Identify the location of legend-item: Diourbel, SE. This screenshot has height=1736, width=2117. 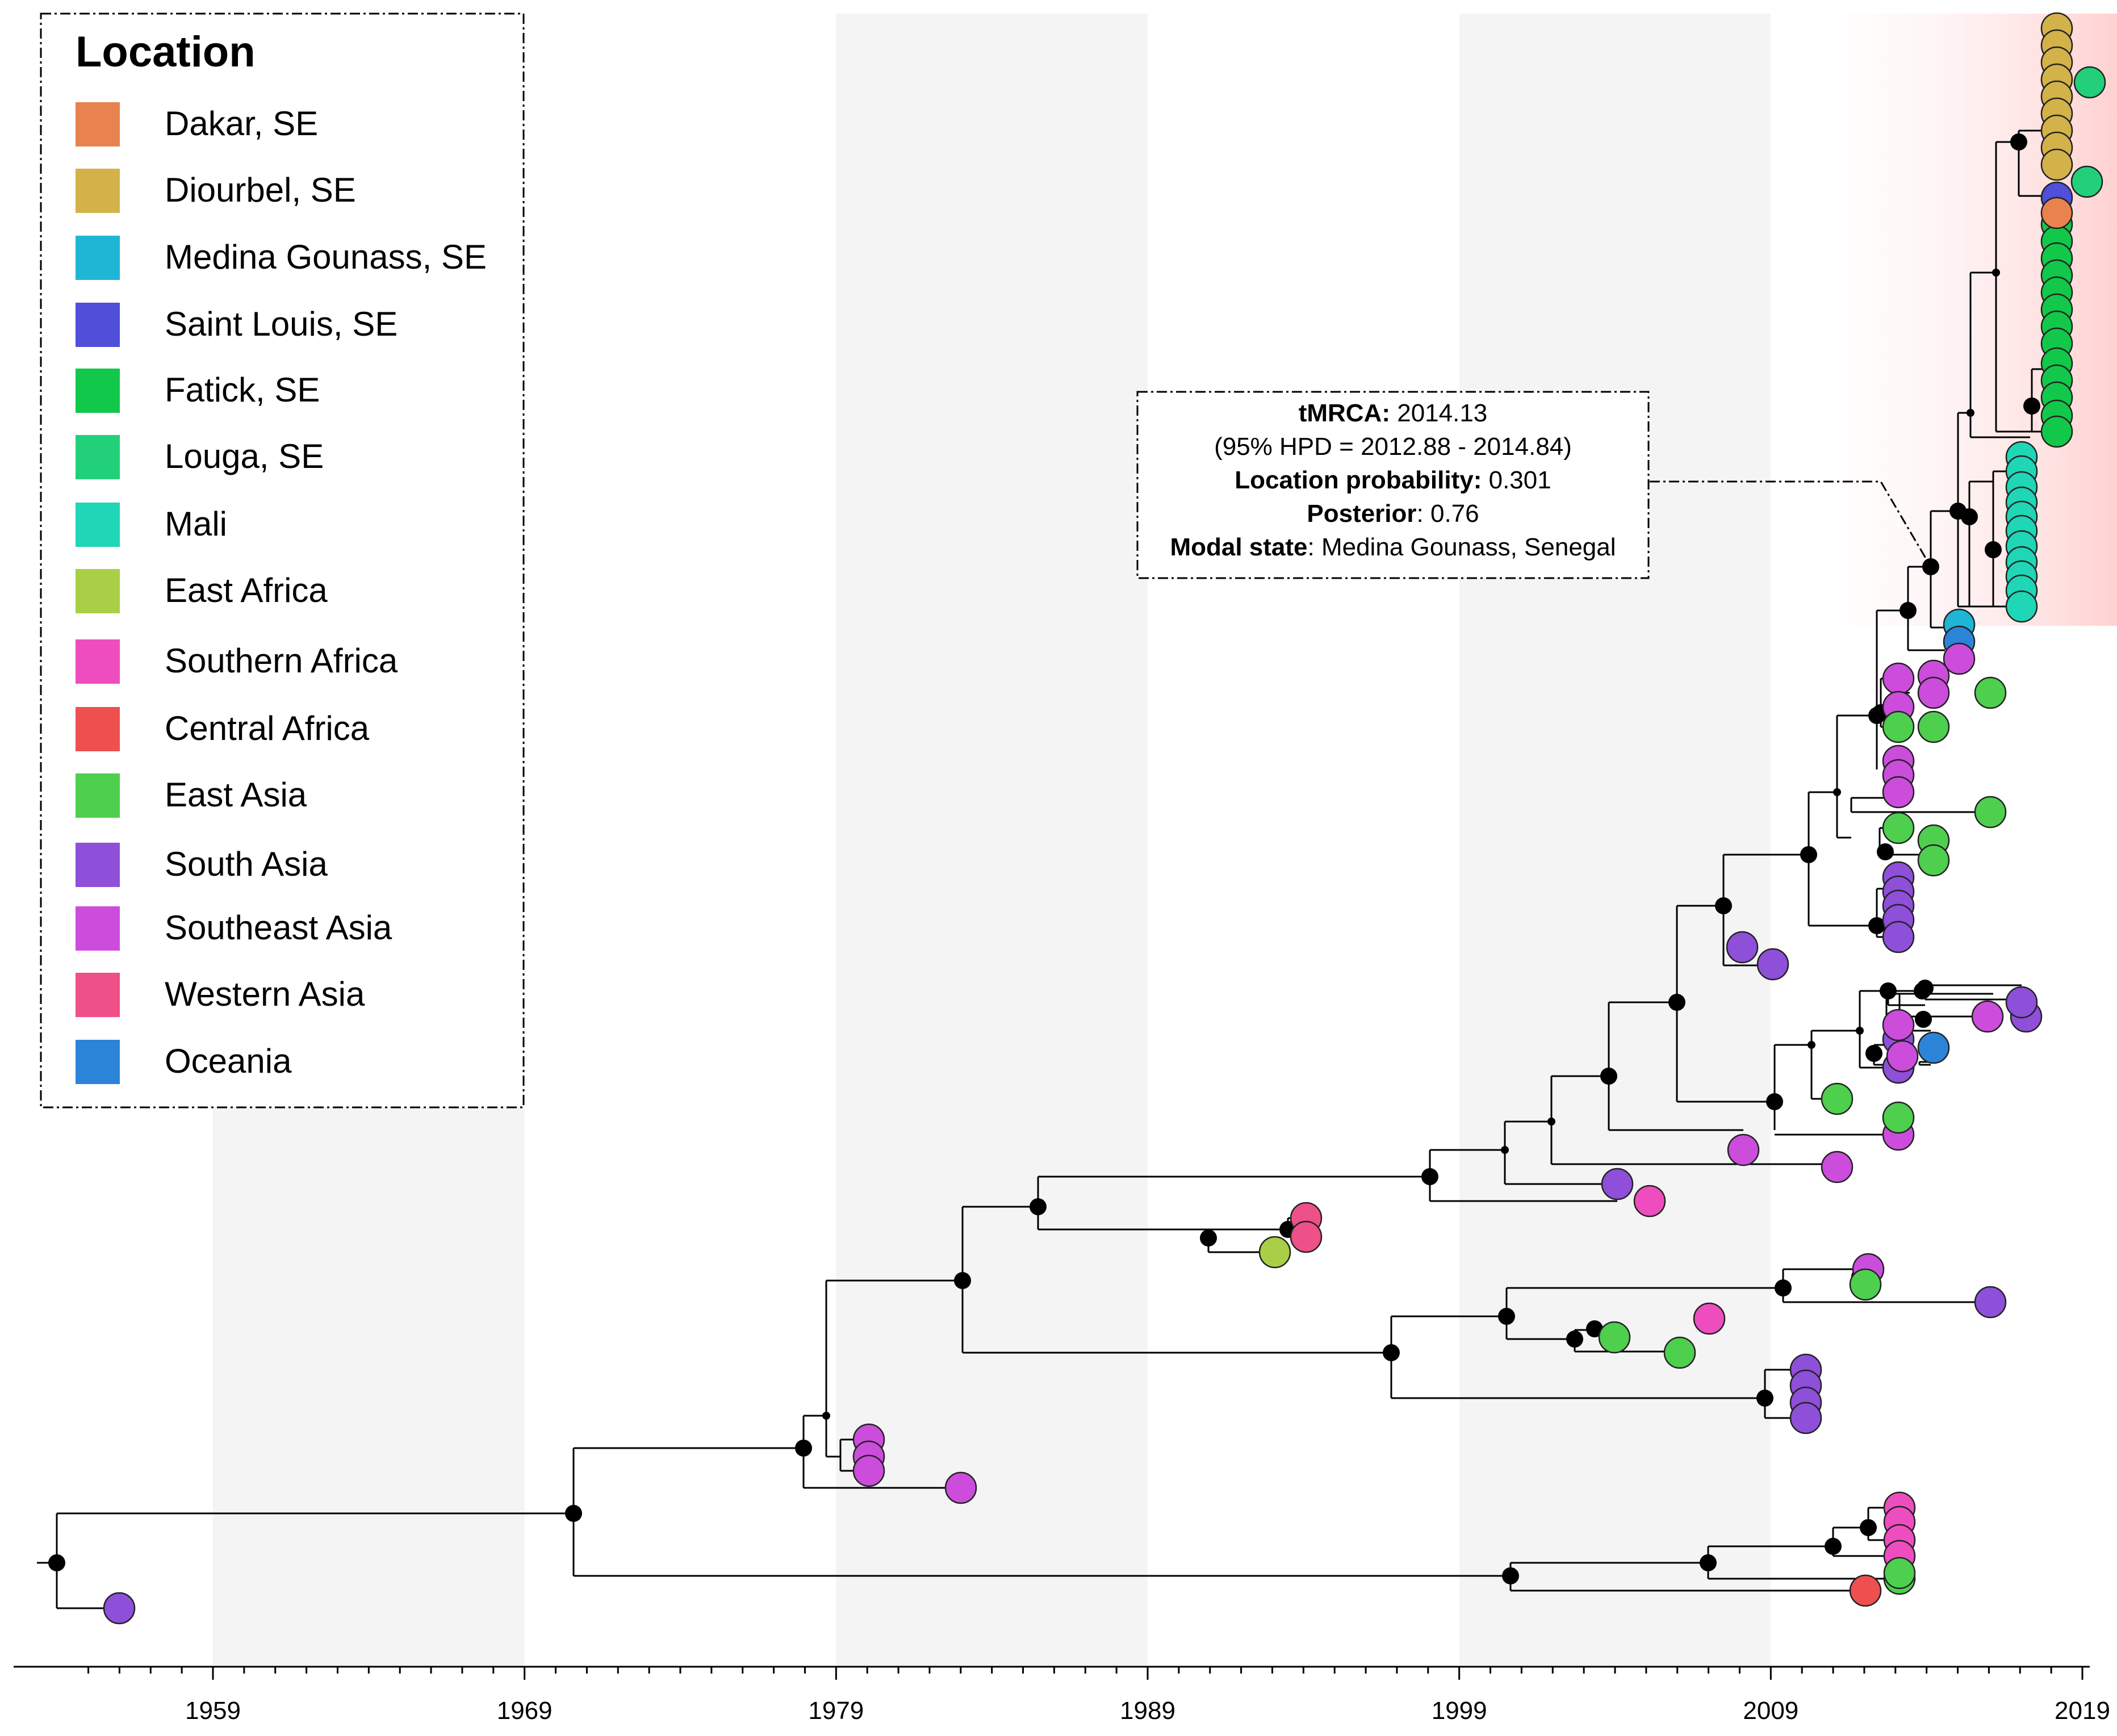
(216, 191).